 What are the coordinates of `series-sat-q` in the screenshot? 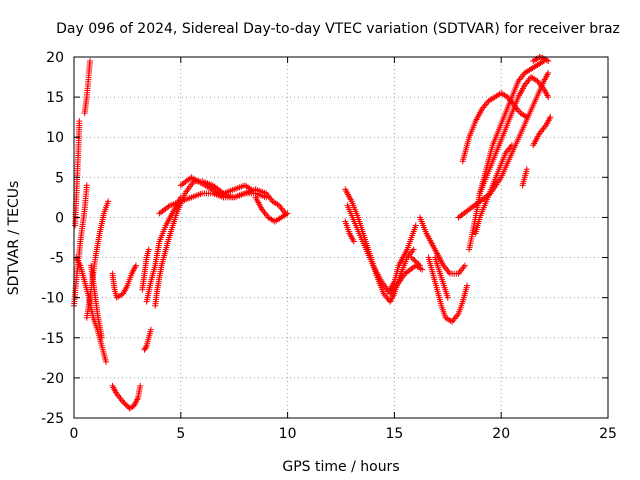 It's located at (385, 249).